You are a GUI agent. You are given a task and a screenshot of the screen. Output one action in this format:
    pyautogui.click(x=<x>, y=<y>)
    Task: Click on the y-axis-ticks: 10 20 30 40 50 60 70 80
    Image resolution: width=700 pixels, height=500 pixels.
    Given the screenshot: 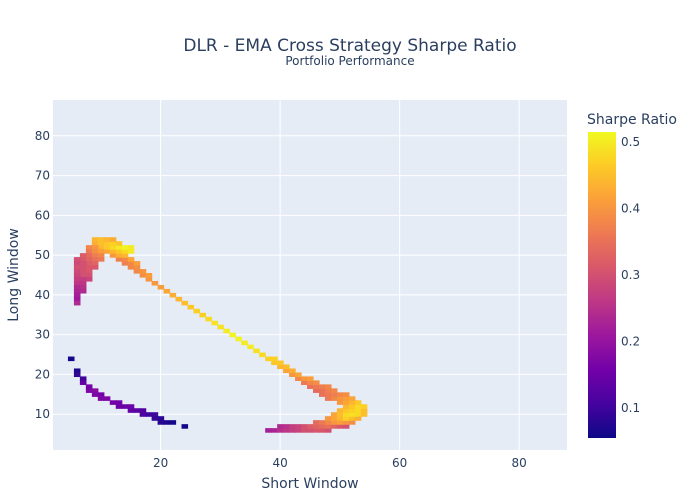 What is the action you would take?
    pyautogui.click(x=42, y=275)
    